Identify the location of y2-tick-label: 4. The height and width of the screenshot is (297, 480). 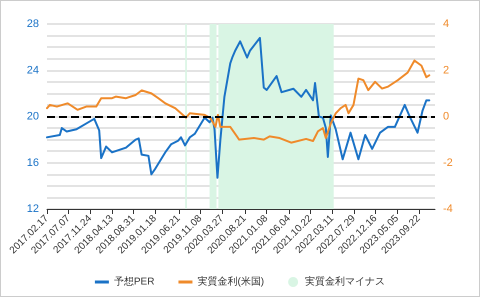
(446, 24).